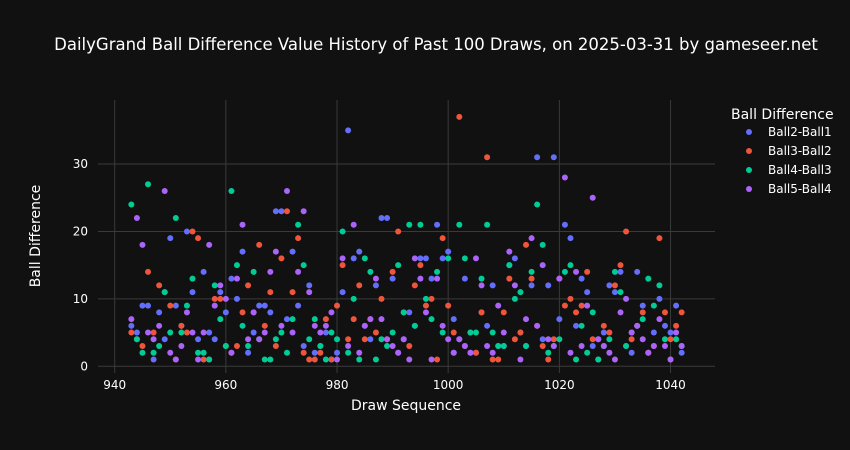 The image size is (850, 450). Describe the element at coordinates (789, 132) in the screenshot. I see `legend-item-ball2-ball1: Ball2-Ball1` at that location.